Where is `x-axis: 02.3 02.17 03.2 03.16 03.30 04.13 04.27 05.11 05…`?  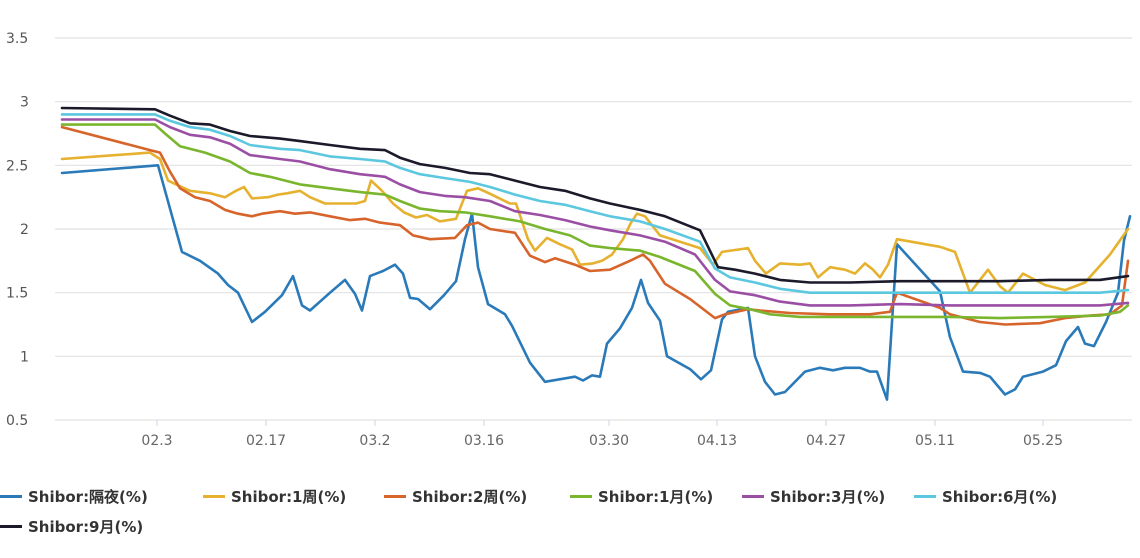
x-axis: 02.3 02.17 03.2 03.16 03.30 04.13 04.27 05.11 05… is located at coordinates (602, 434).